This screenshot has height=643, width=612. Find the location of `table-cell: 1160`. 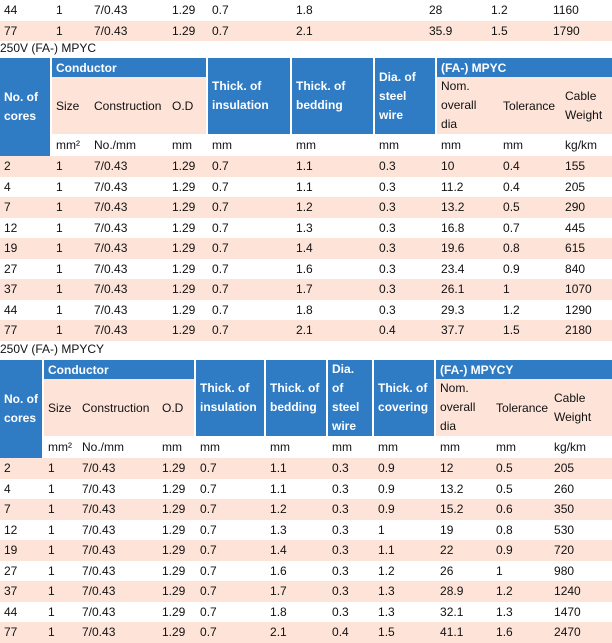

table-cell: 1160 is located at coordinates (580, 10).